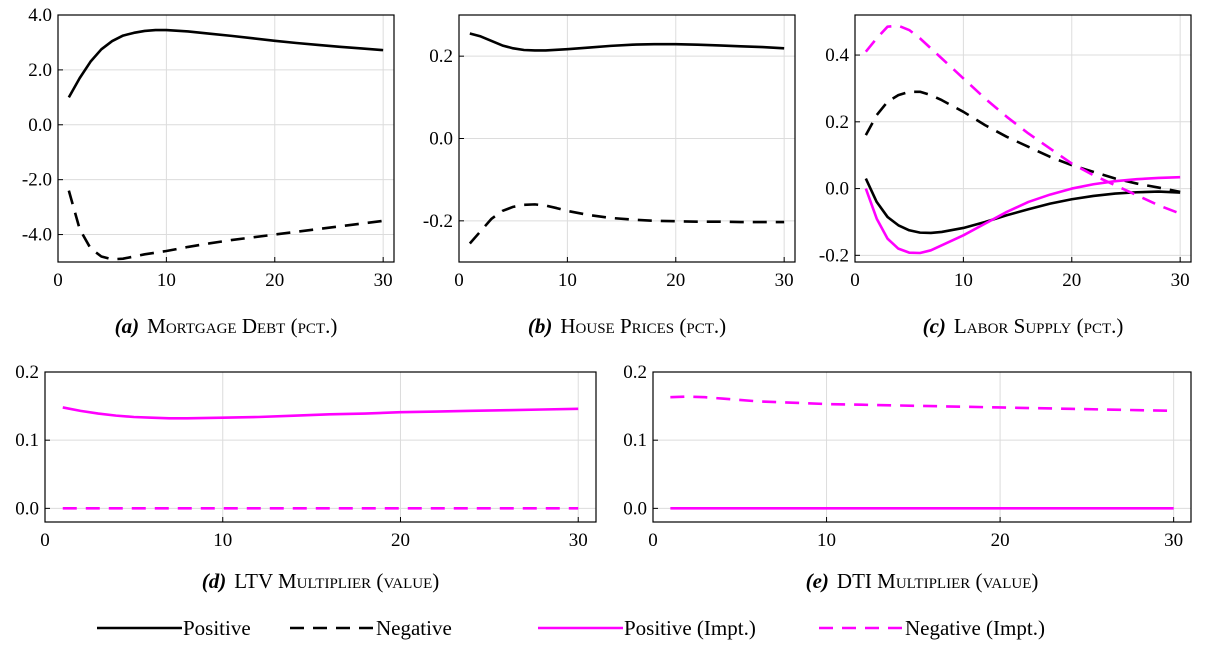 The height and width of the screenshot is (655, 1211). Describe the element at coordinates (643, 326) in the screenshot. I see `caption-title: House Prices (pct.)` at that location.